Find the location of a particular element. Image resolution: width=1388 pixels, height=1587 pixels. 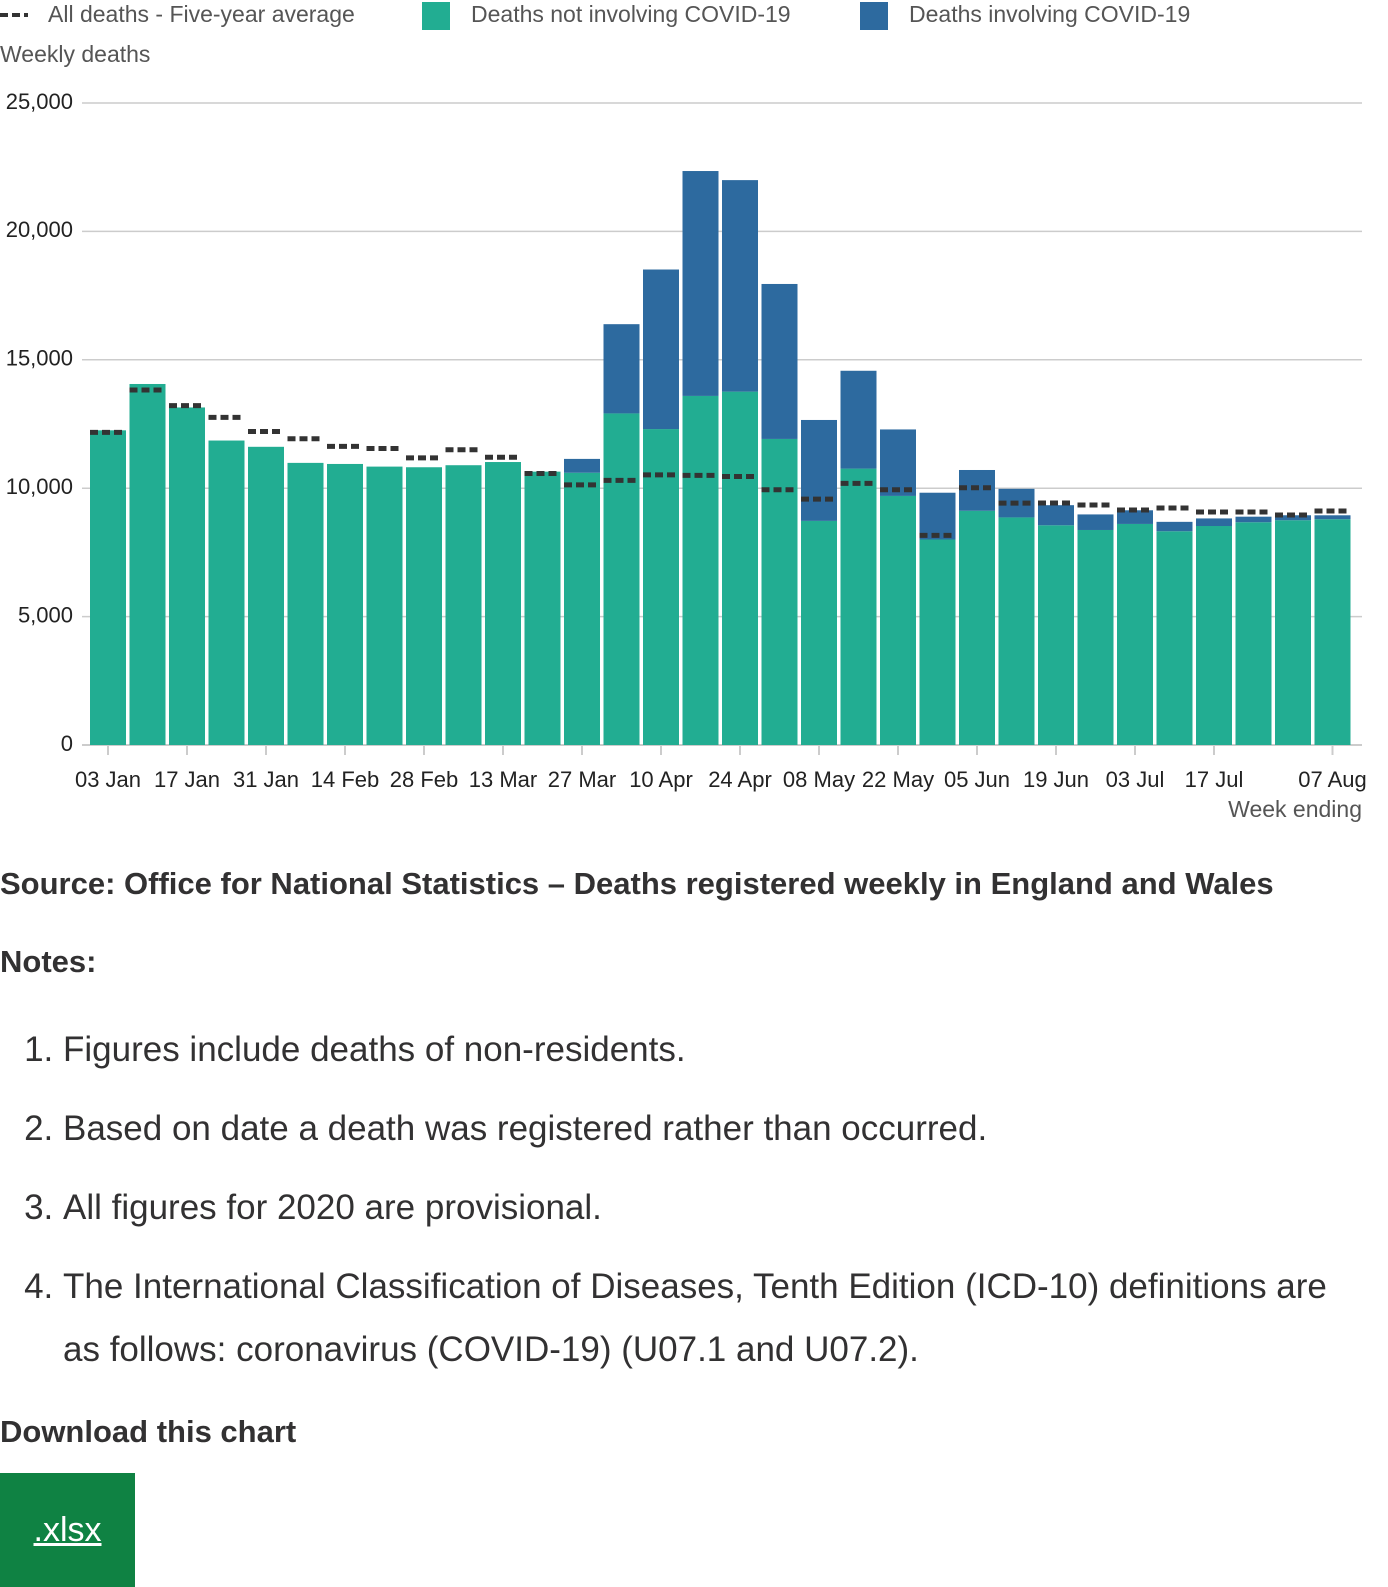

x-tick-label: 31 Jan is located at coordinates (266, 779).